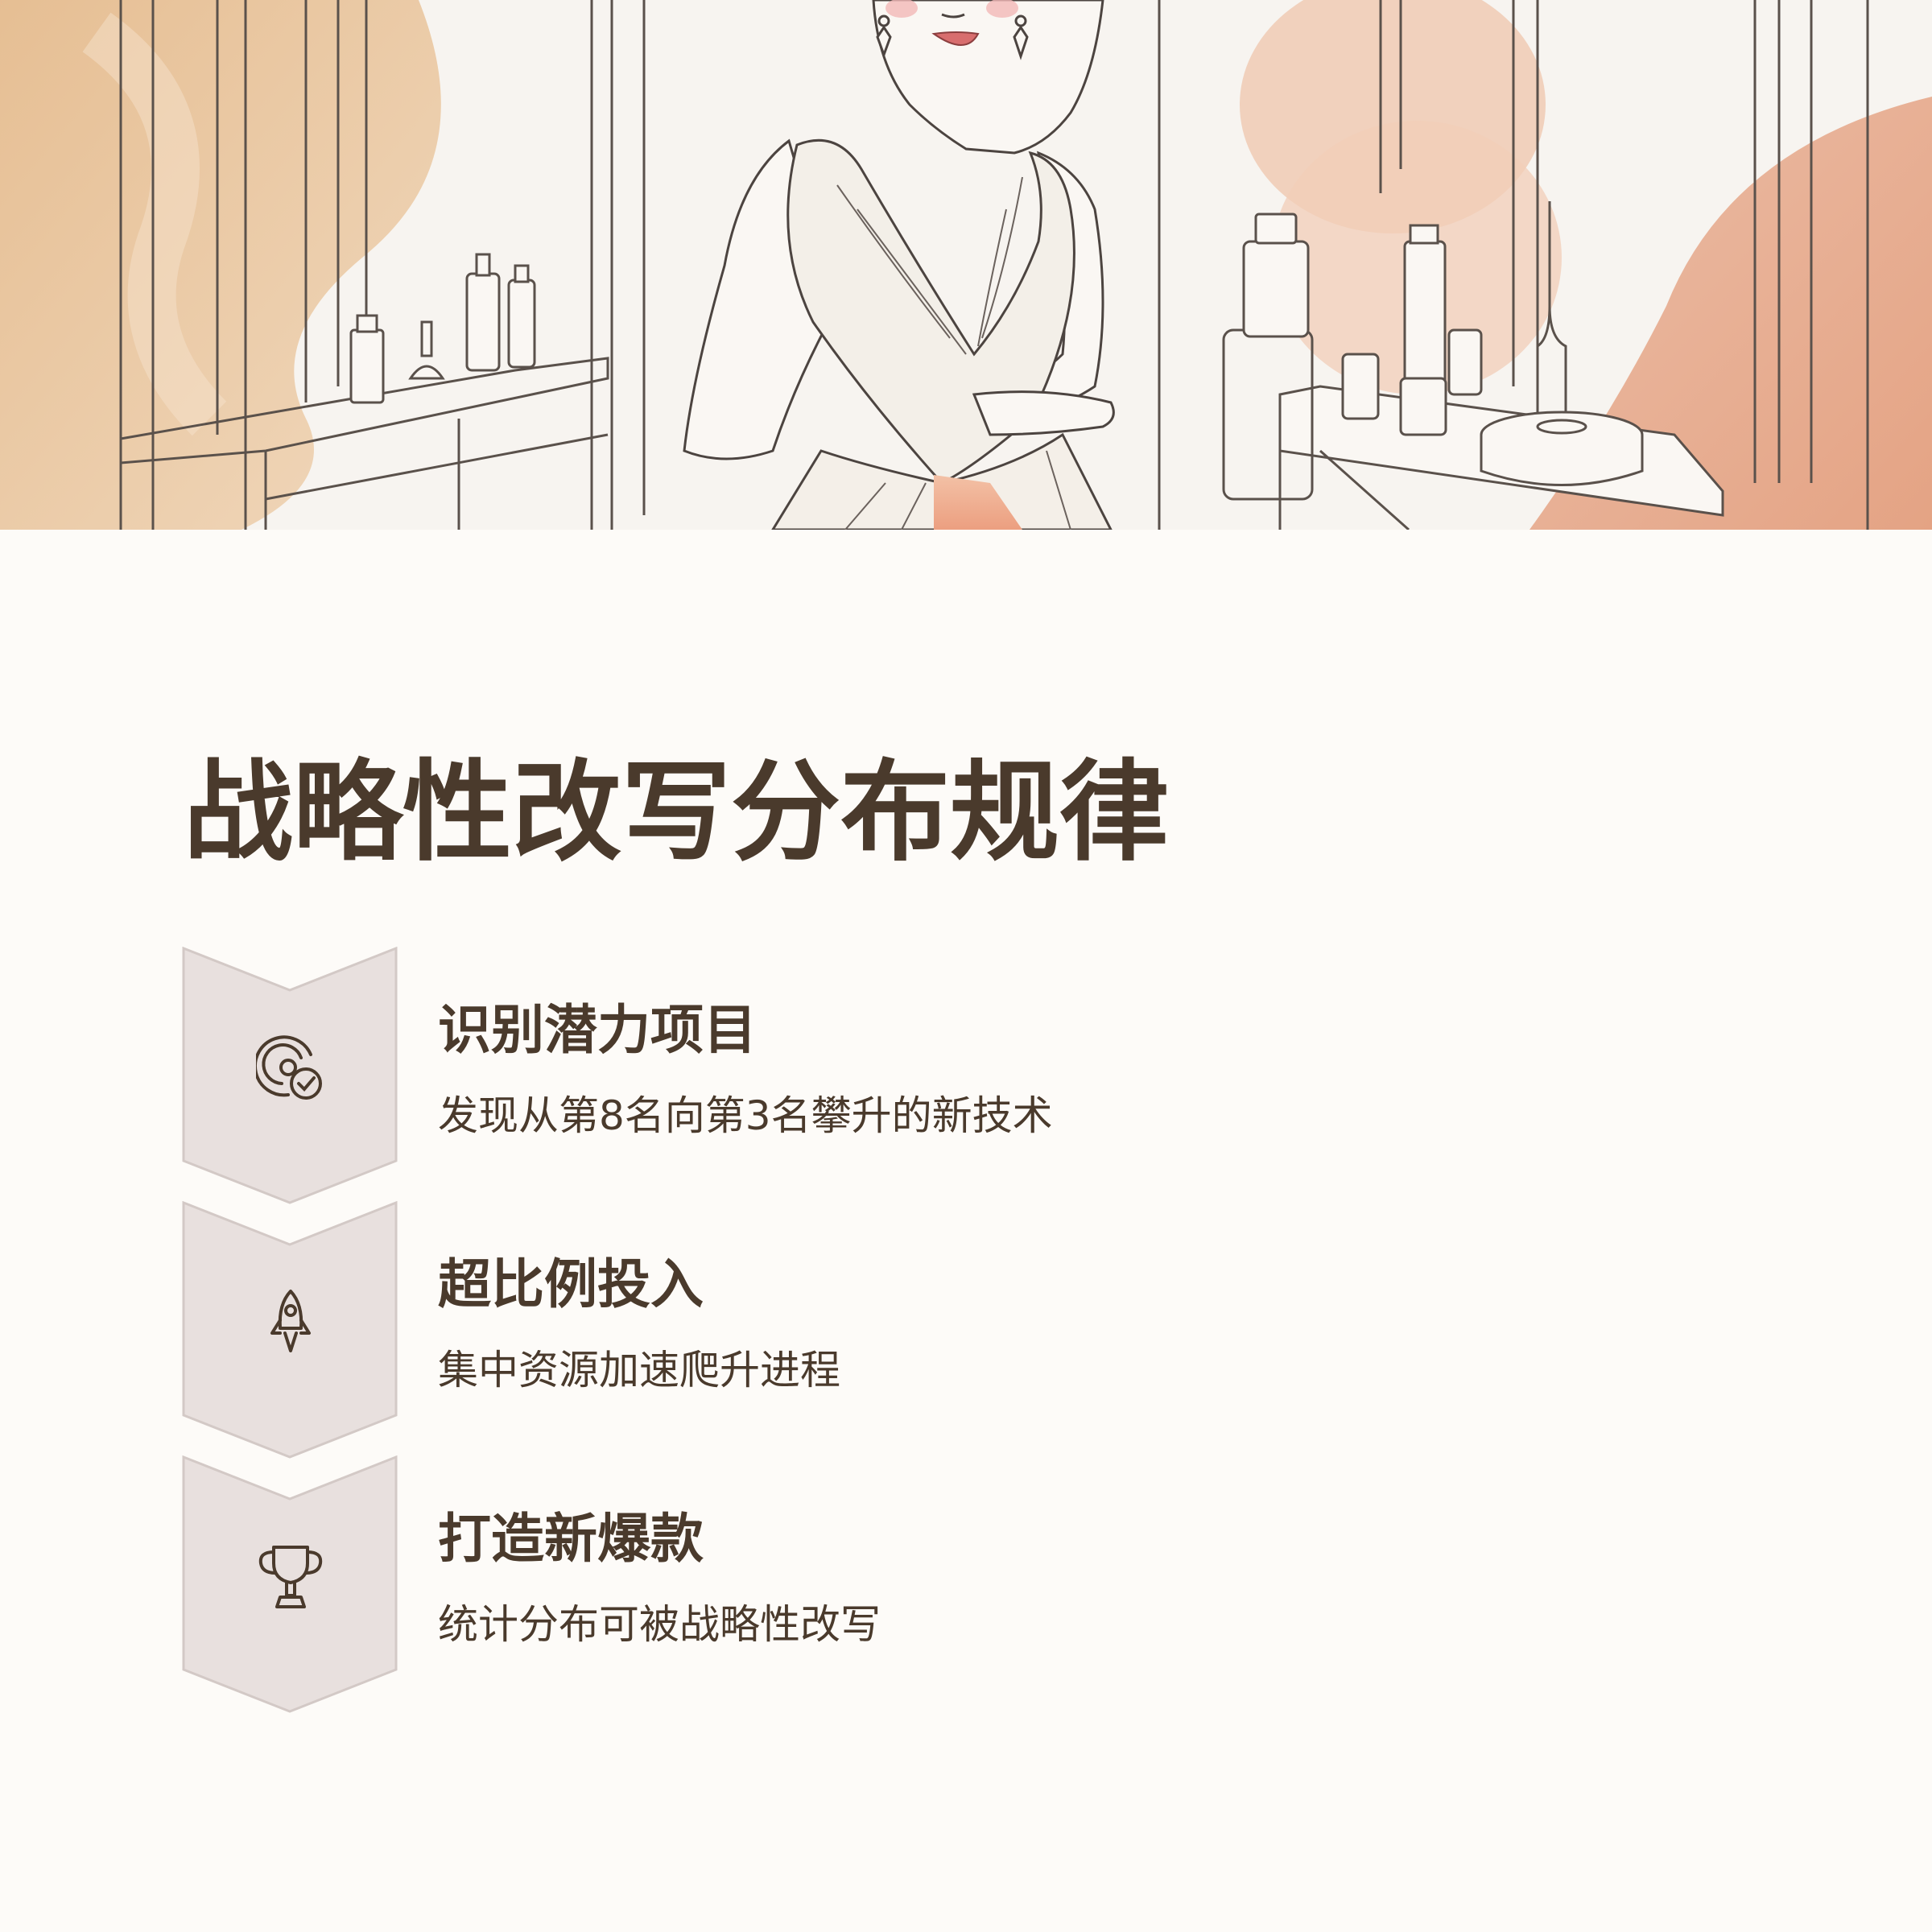 Image resolution: width=1932 pixels, height=1932 pixels. What do you see at coordinates (290, 1322) in the screenshot?
I see `rocket-icon` at bounding box center [290, 1322].